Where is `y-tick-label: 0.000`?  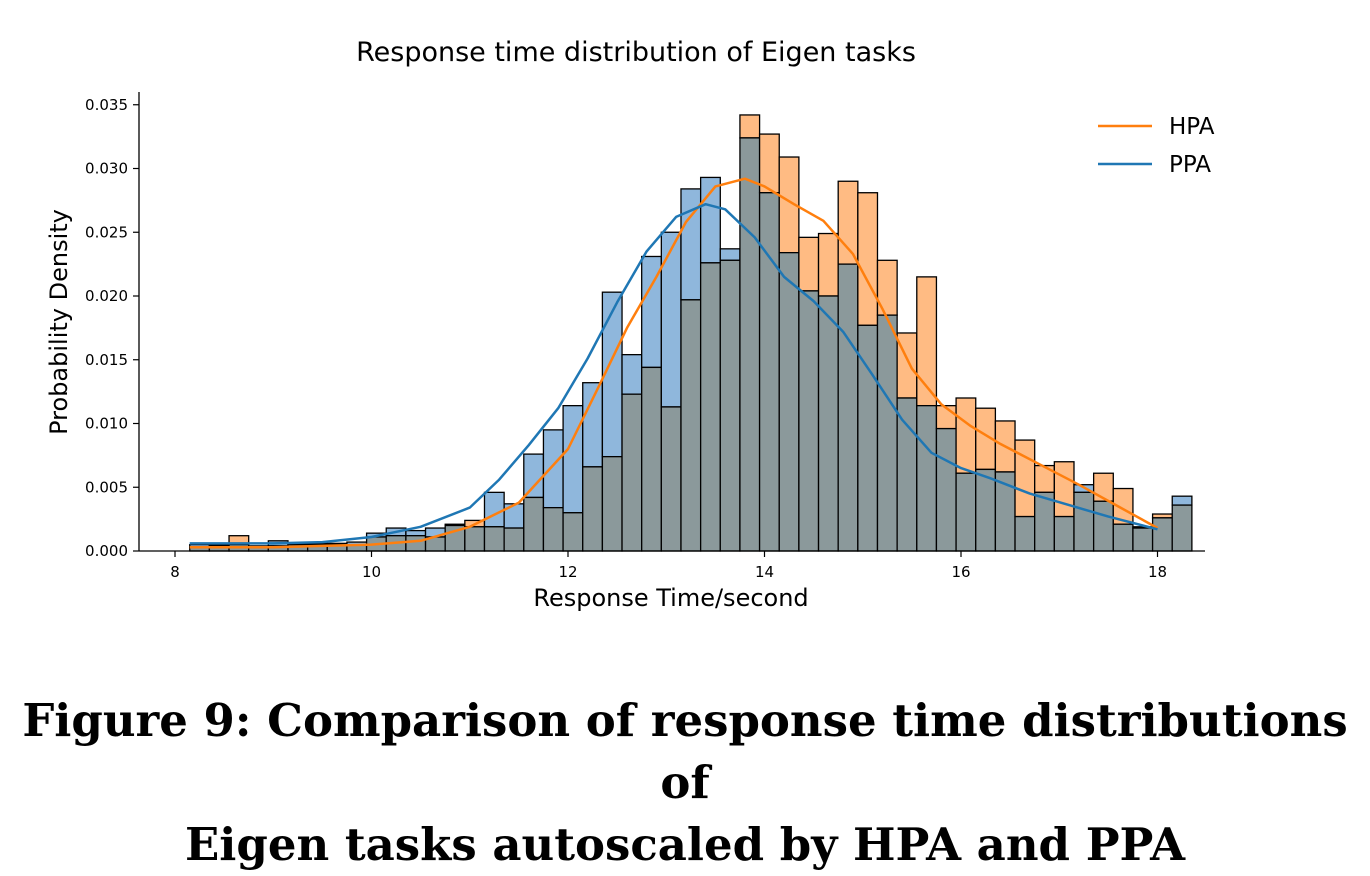
y-tick-label: 0.000 is located at coordinates (106, 551).